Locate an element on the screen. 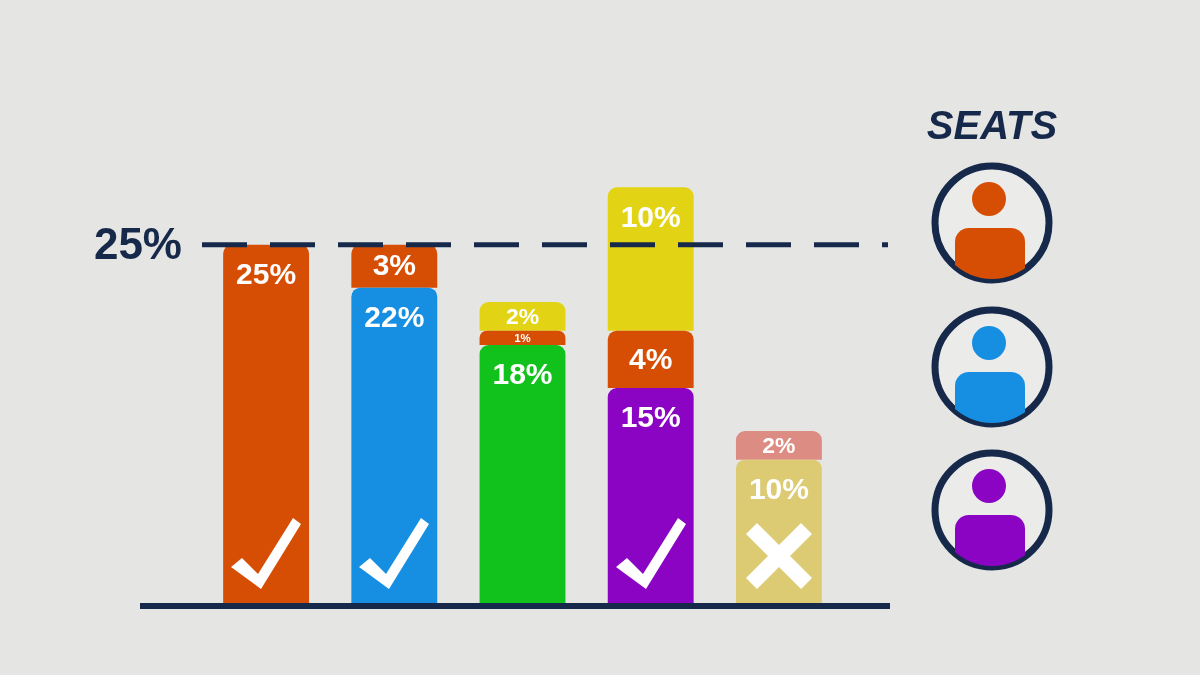 This screenshot has height=675, width=1200. data-label: 3% is located at coordinates (394, 265).